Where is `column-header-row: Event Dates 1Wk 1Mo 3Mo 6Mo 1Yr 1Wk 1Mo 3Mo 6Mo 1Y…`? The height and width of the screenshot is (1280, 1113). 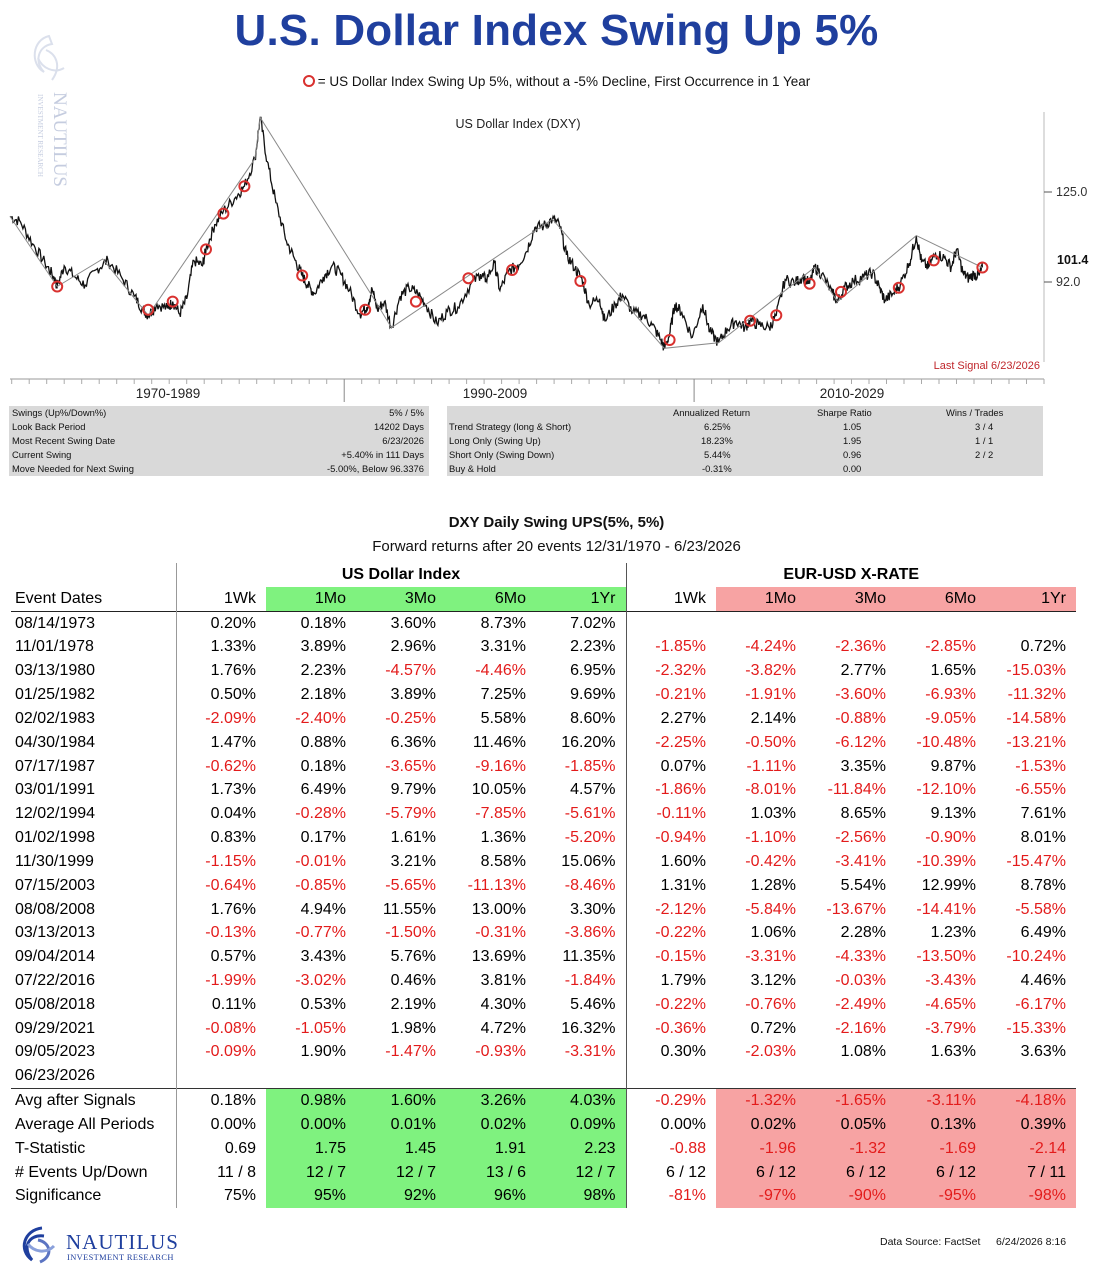 column-header-row: Event Dates 1Wk 1Mo 3Mo 6Mo 1Yr 1Wk 1Mo 3Mo 6Mo 1Y… is located at coordinates (543, 599).